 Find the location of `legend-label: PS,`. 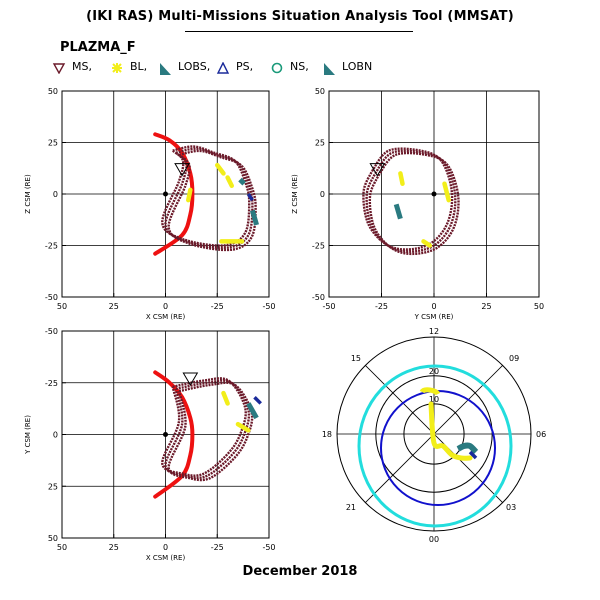

legend-label: PS, is located at coordinates (245, 66).